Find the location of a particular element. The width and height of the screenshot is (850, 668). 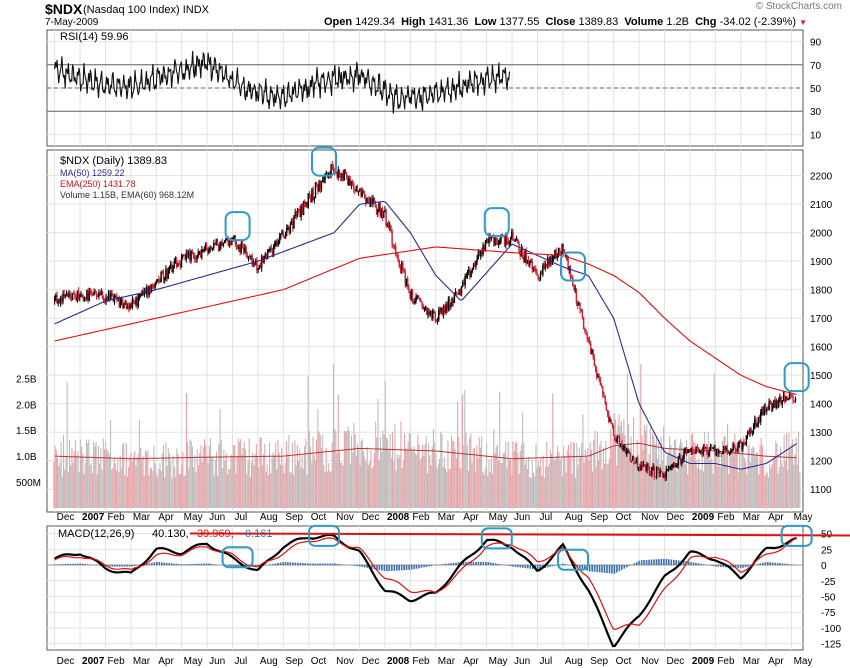

price-tick-label: 2100 is located at coordinates (821, 205).